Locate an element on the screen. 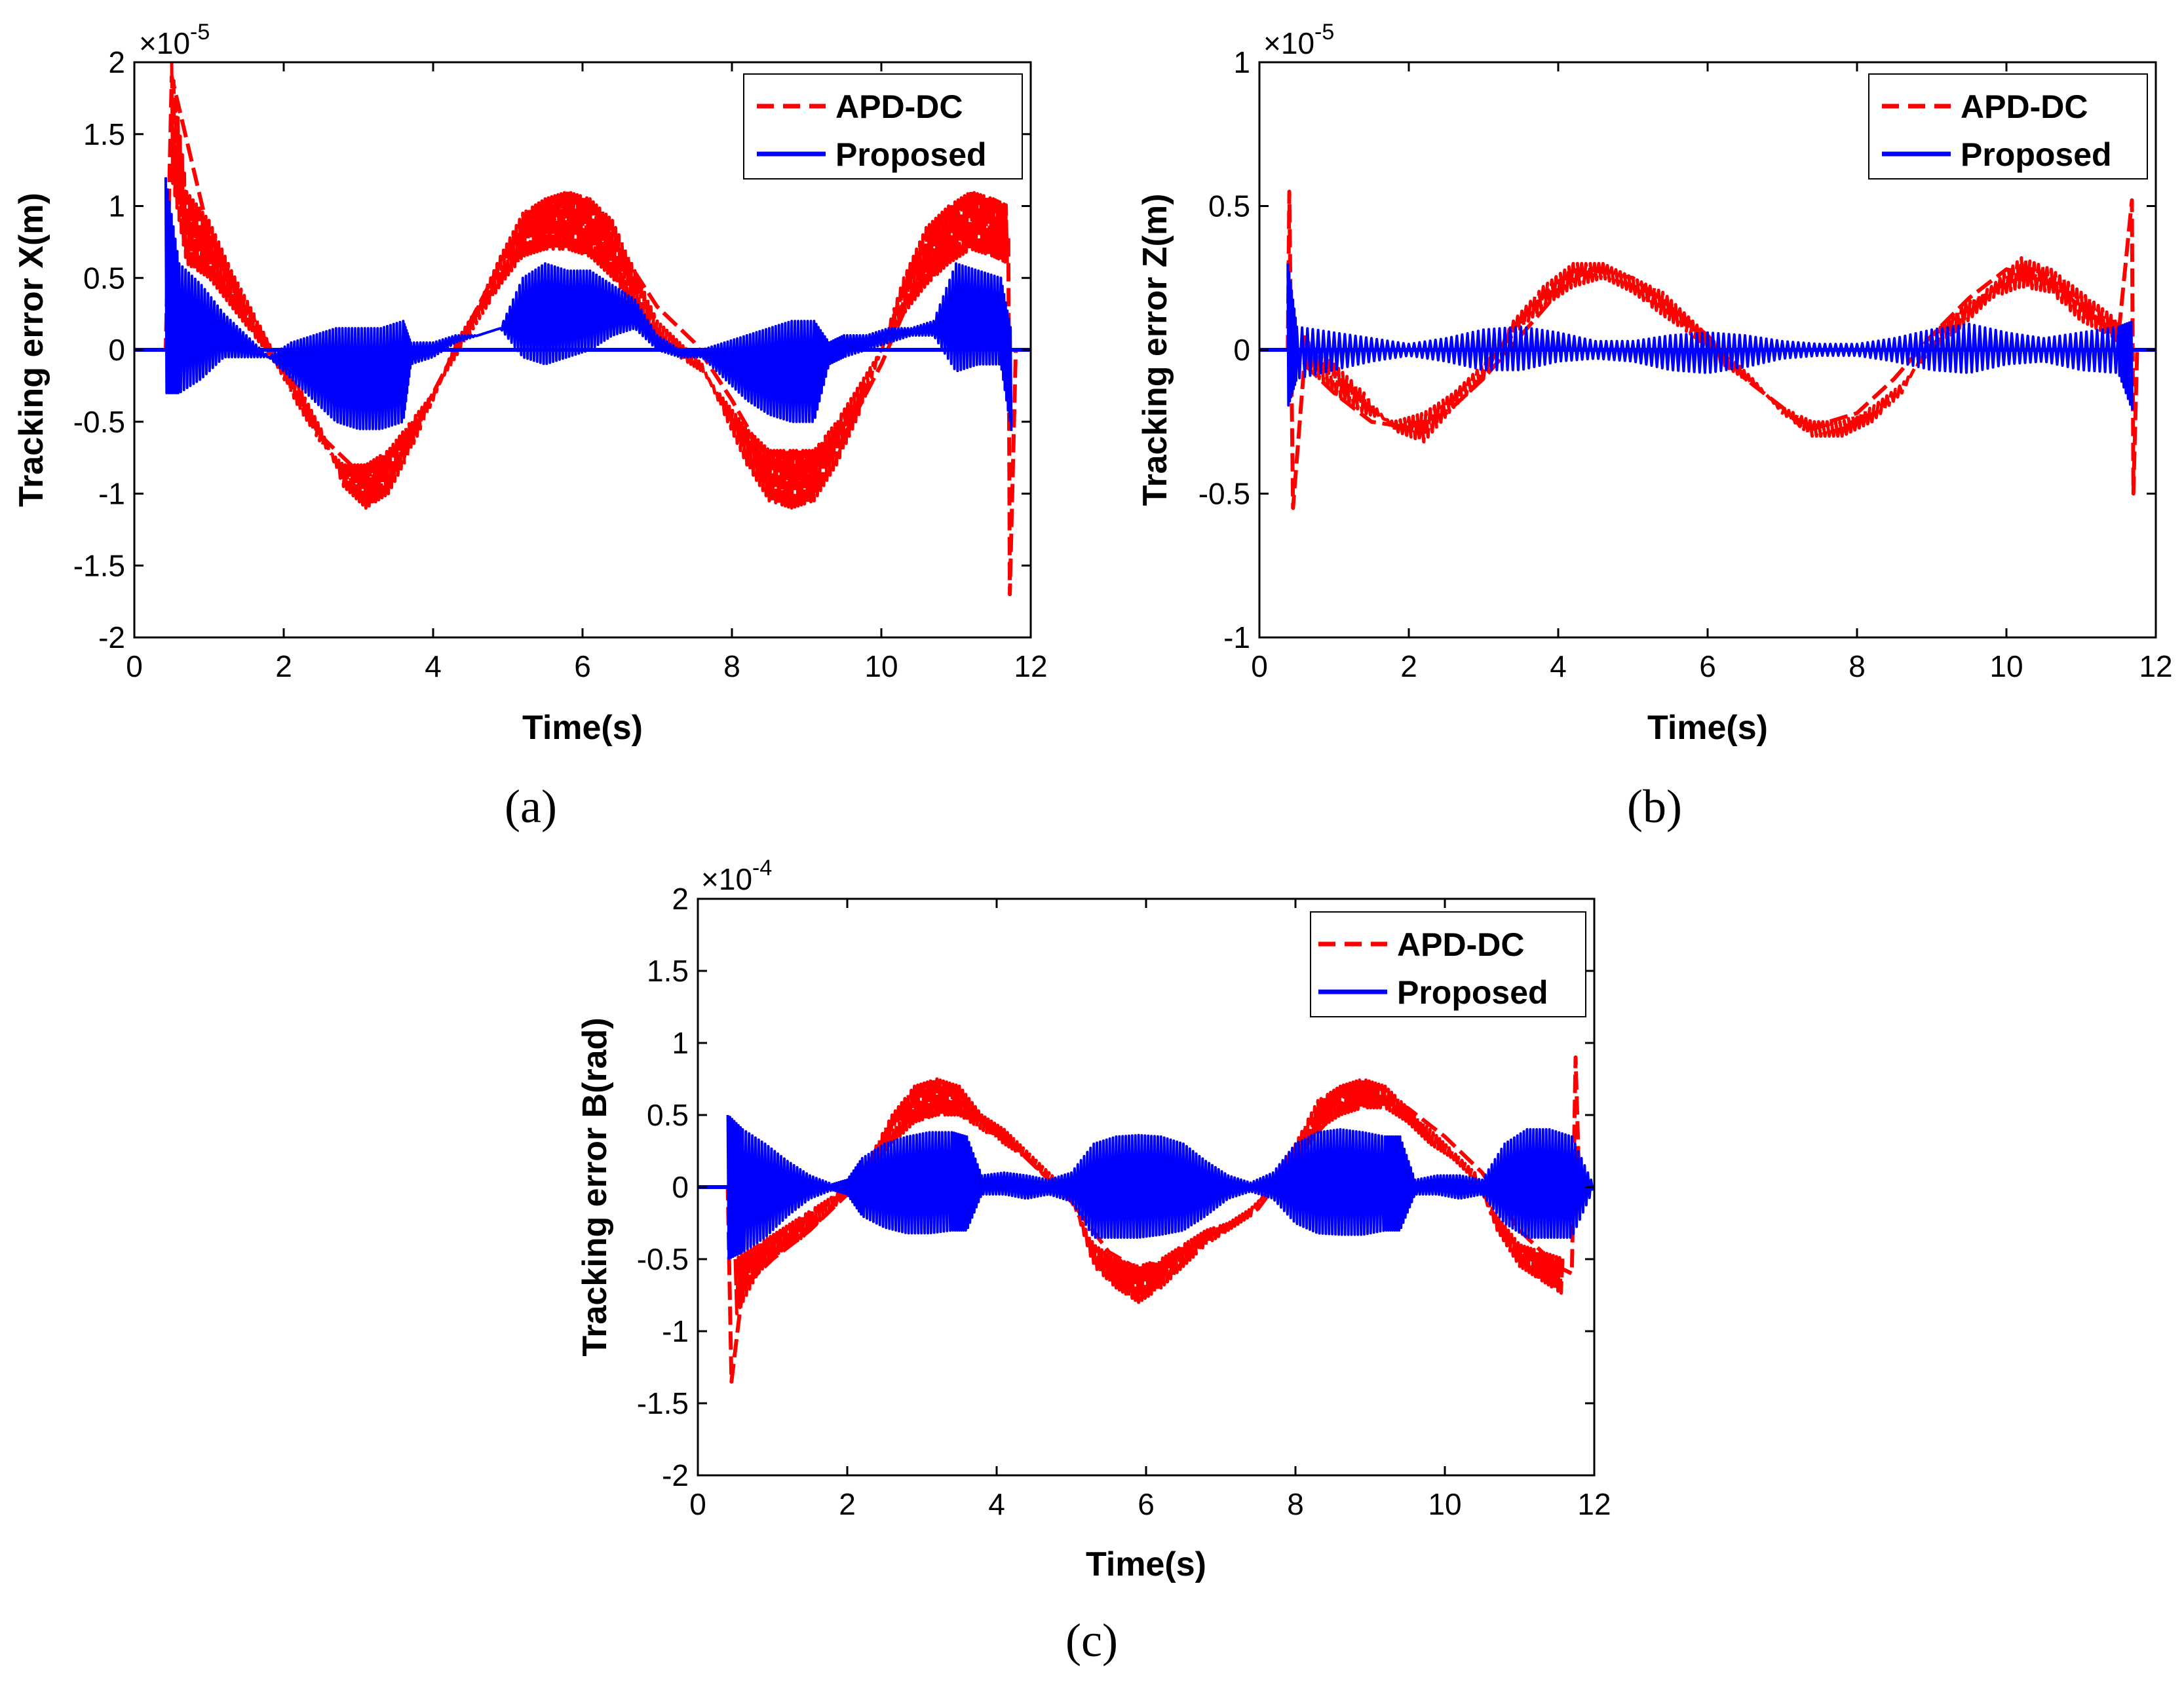 This screenshot has width=2184, height=1683. panel-a-x-tick-label: 12 is located at coordinates (1030, 666).